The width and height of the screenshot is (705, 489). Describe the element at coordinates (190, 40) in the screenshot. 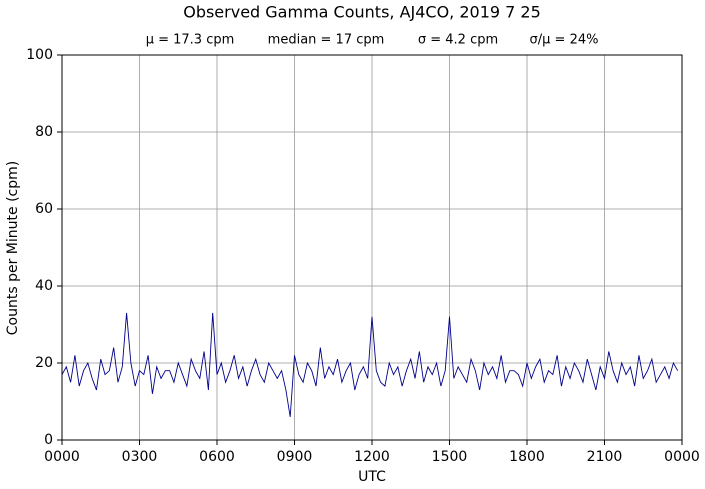

I see `subtitle: μ = 17.3 cpm` at that location.